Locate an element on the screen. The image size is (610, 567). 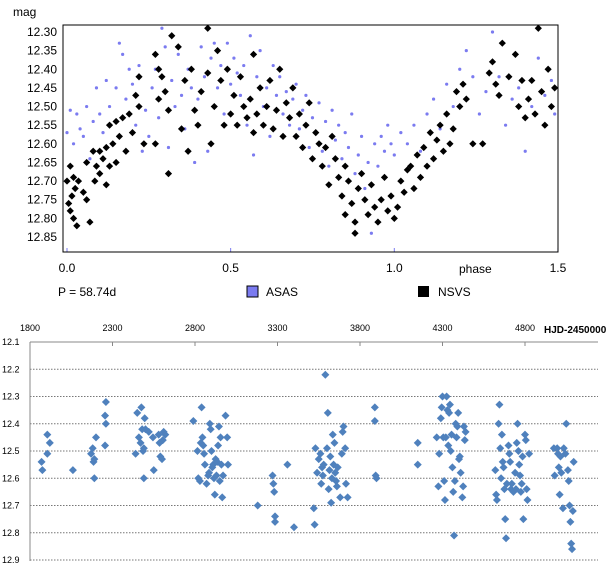
y-tick-label: 12.50 is located at coordinates (42, 107).